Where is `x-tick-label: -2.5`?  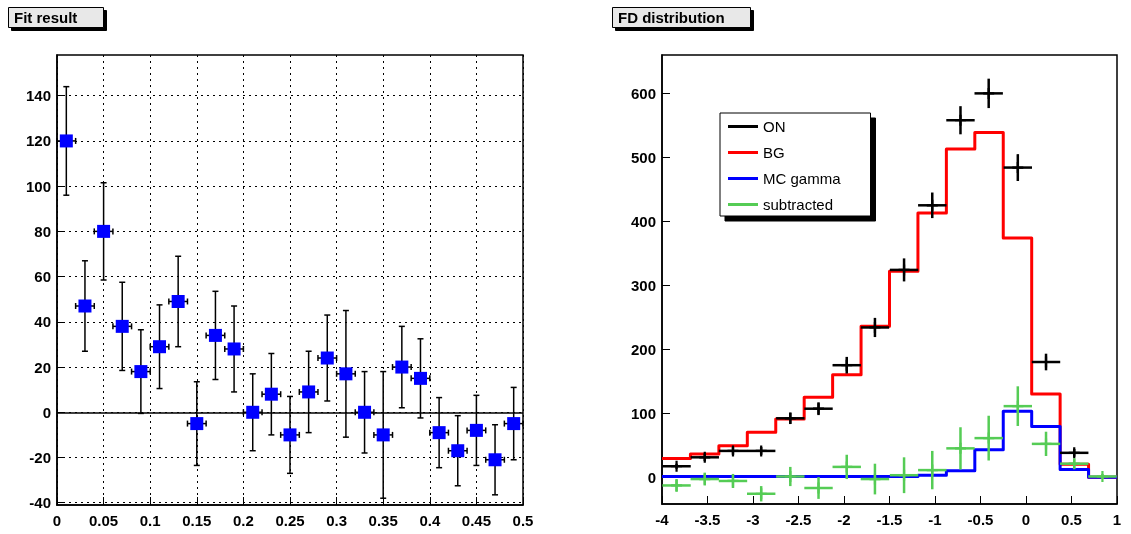
x-tick-label: -2.5 is located at coordinates (798, 519).